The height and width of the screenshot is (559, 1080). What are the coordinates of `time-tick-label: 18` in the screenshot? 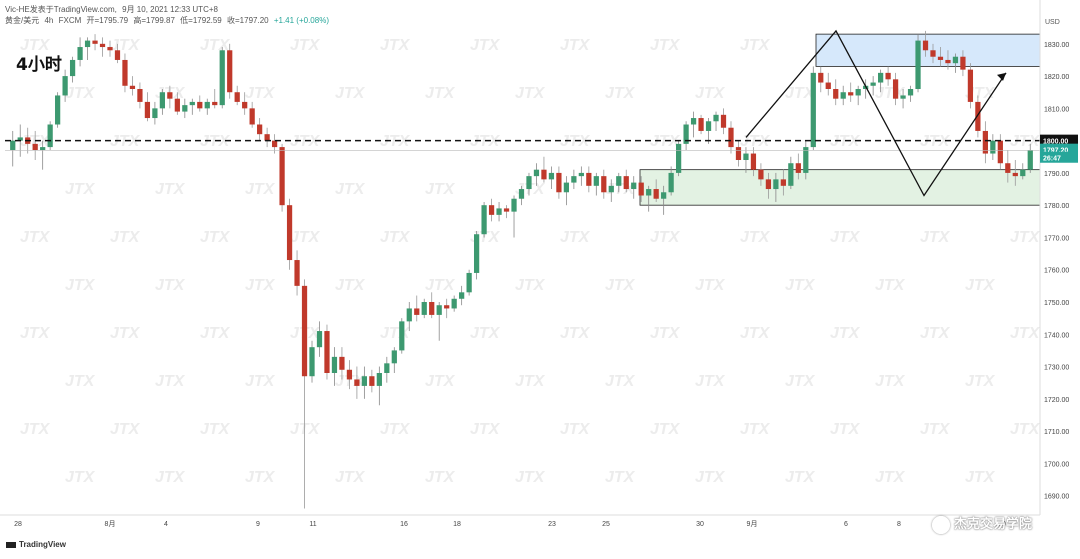 It's located at (457, 524).